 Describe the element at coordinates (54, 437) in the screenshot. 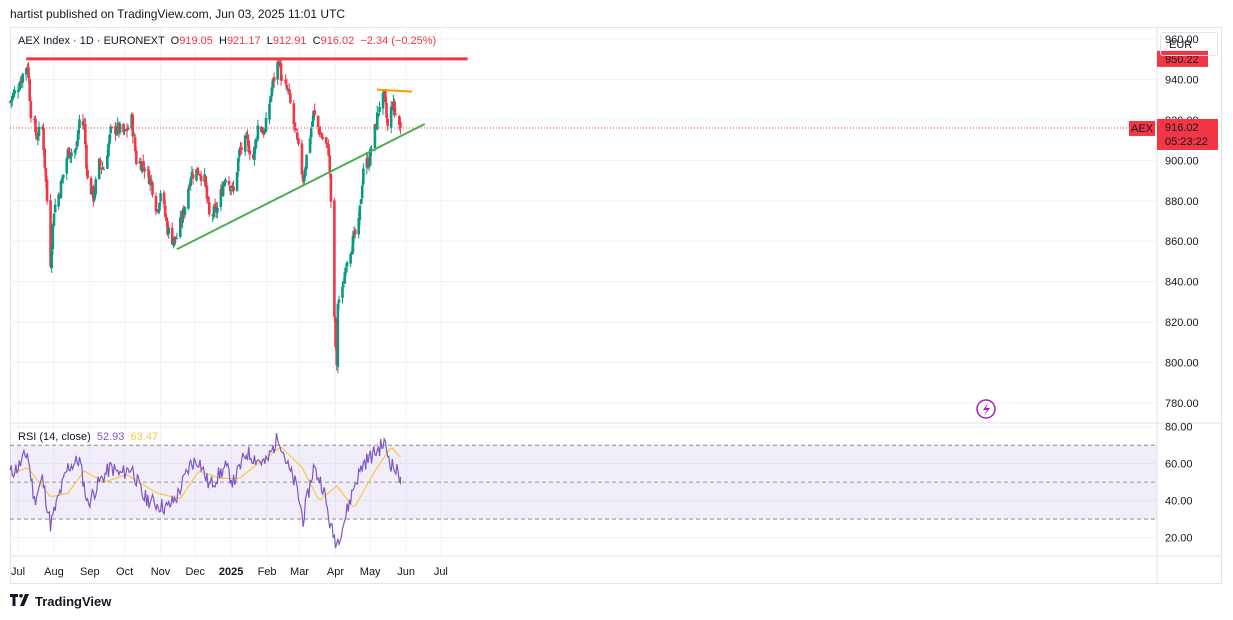

I see `rsi-label: RSI (14, close)` at that location.